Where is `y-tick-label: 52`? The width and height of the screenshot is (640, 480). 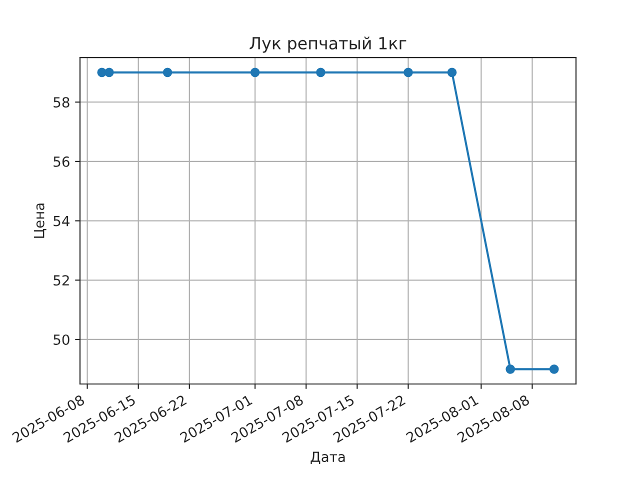 y-tick-label: 52 is located at coordinates (61, 280).